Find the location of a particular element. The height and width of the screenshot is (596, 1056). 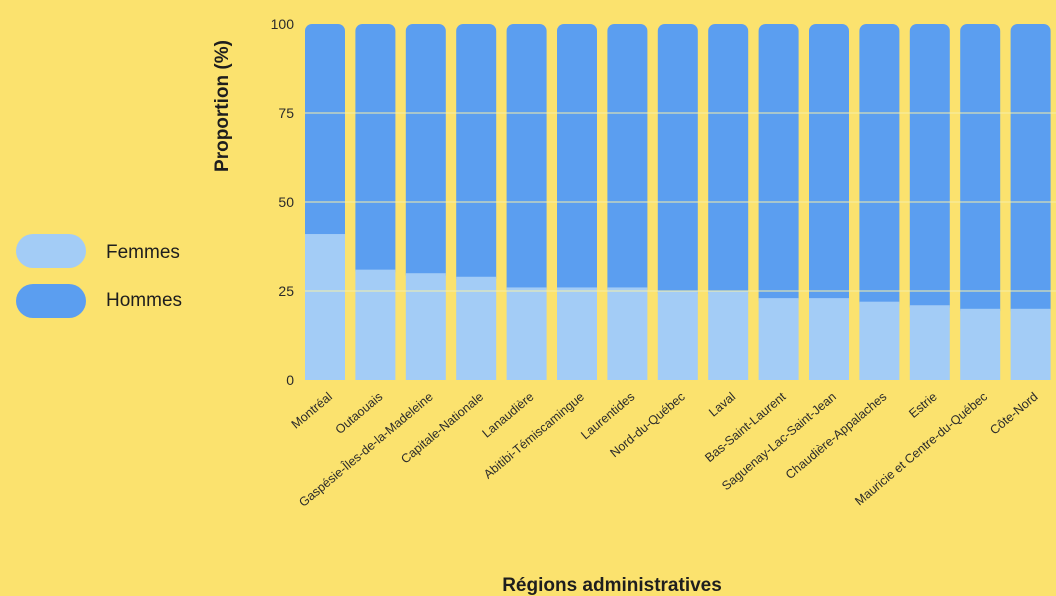

bar-femmes-bas-saint-laurent is located at coordinates (778, 339).